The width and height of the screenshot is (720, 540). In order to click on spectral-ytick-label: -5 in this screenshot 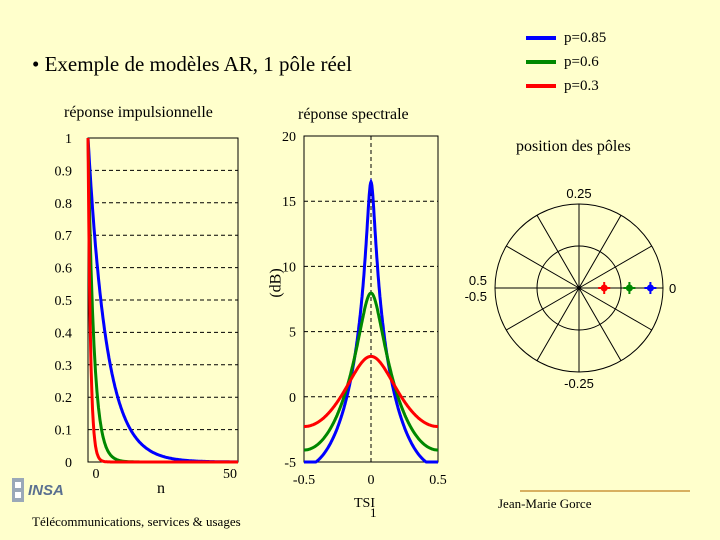, I will do `click(290, 463)`.